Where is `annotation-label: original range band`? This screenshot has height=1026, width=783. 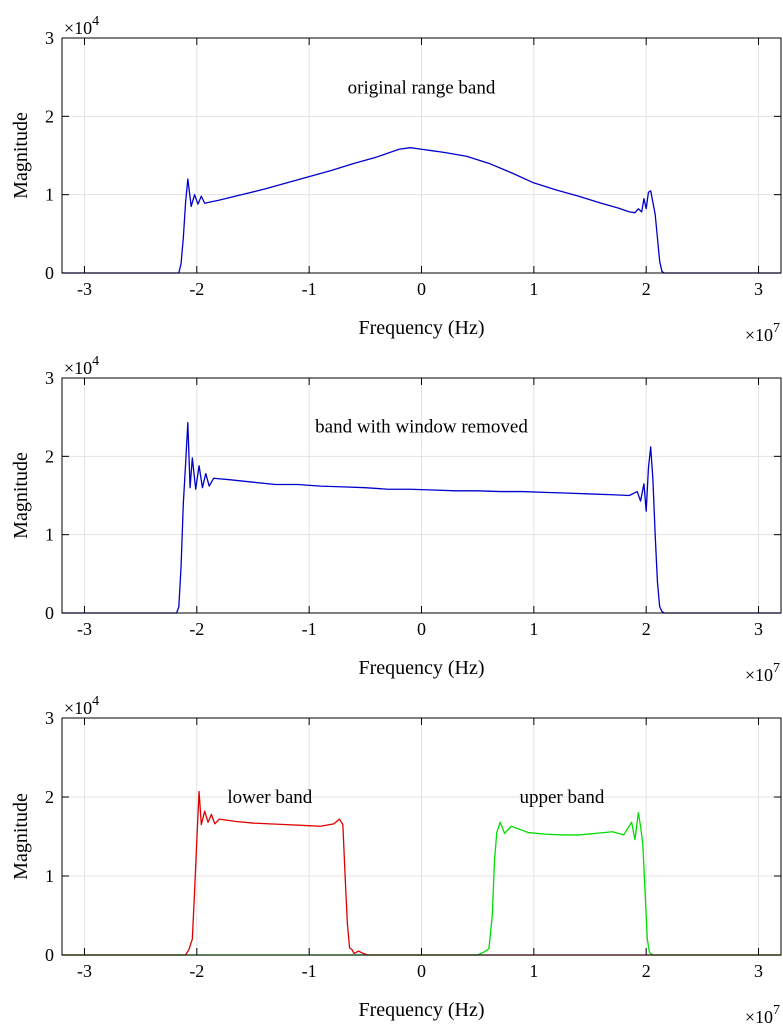 annotation-label: original range band is located at coordinates (422, 87).